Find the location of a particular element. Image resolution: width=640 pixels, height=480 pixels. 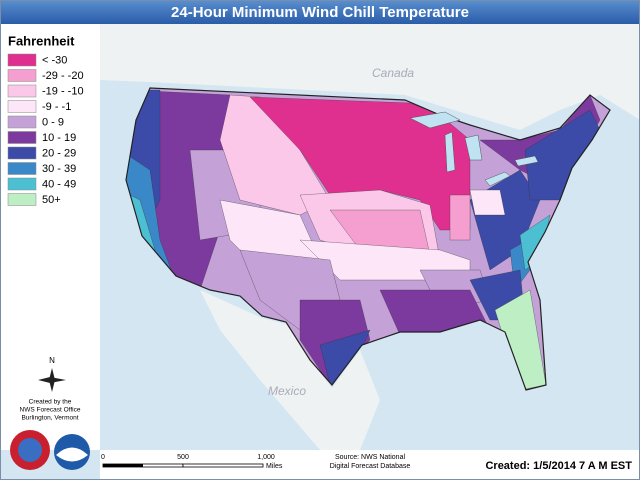

place-label: Canada is located at coordinates (393, 73).